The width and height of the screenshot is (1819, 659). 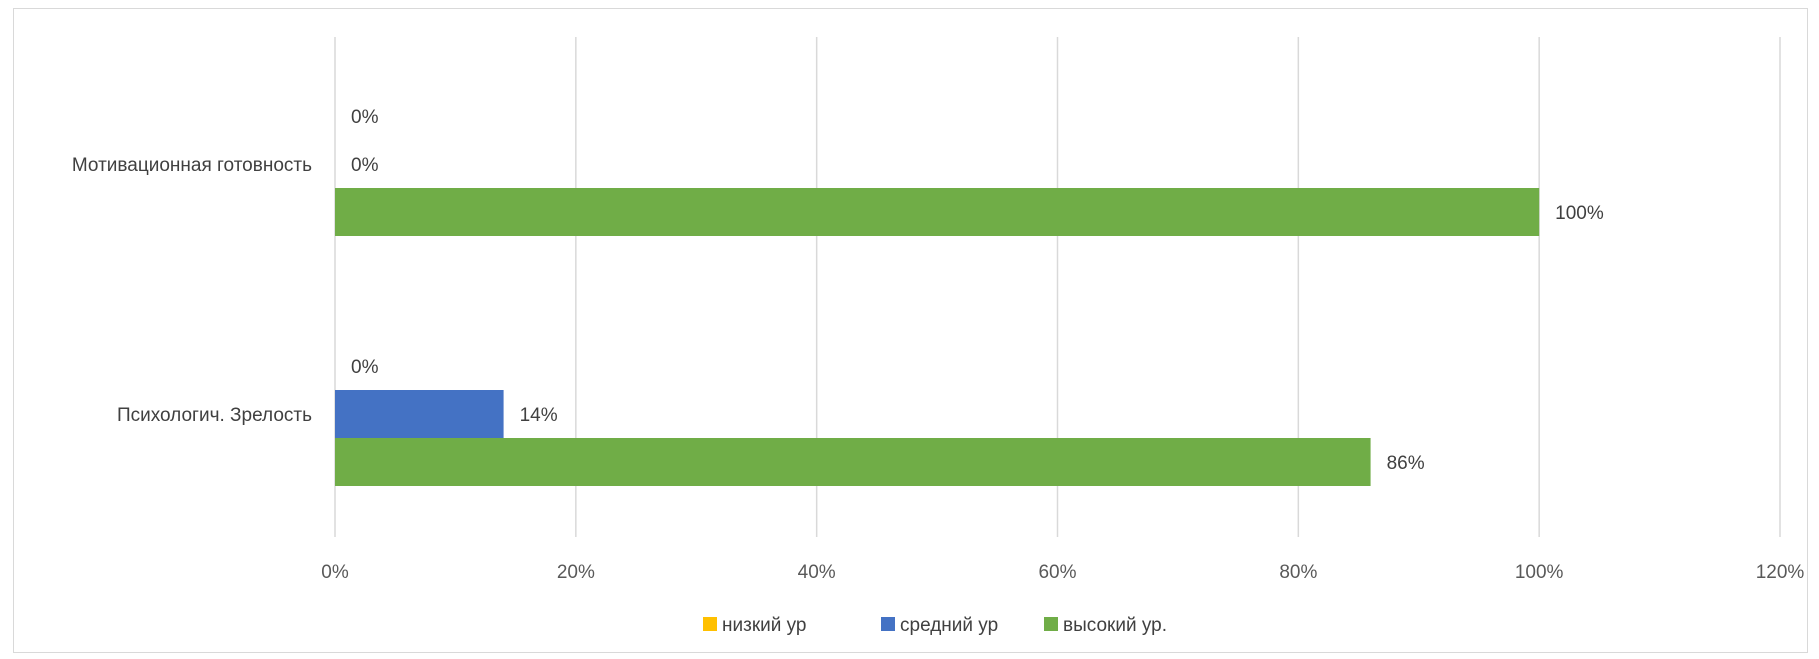 I want to click on legend-label: высокий ур., so click(x=1115, y=625).